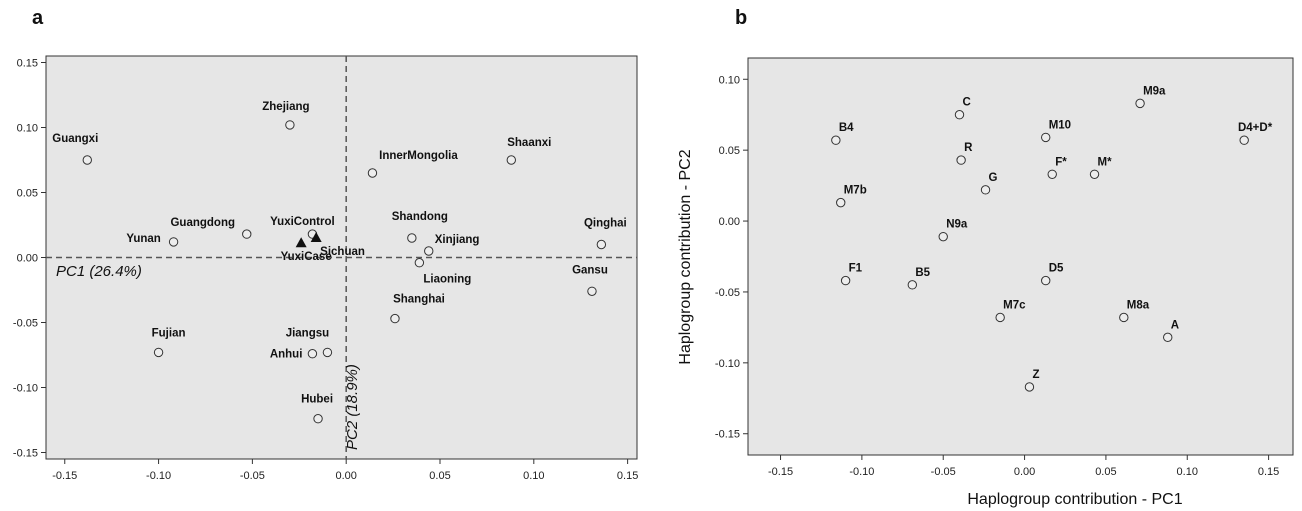  Describe the element at coordinates (1060, 125) in the screenshot. I see `point-m10-label: M10` at that location.